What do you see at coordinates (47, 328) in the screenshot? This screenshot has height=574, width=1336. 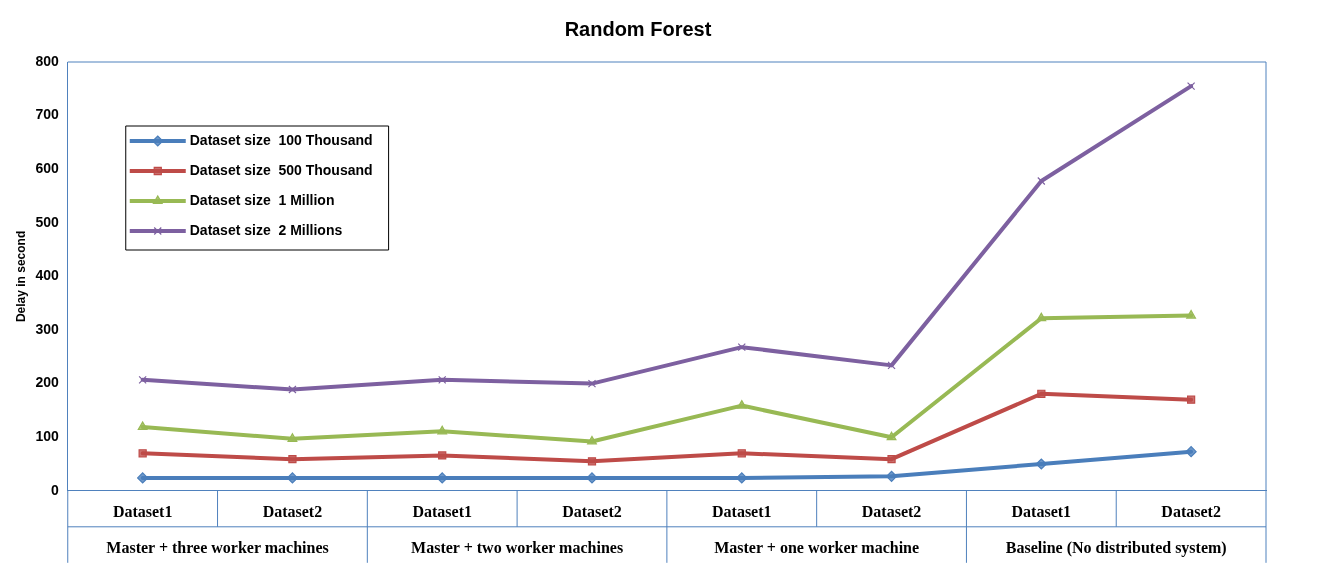 I see `y-tick-label: 300` at bounding box center [47, 328].